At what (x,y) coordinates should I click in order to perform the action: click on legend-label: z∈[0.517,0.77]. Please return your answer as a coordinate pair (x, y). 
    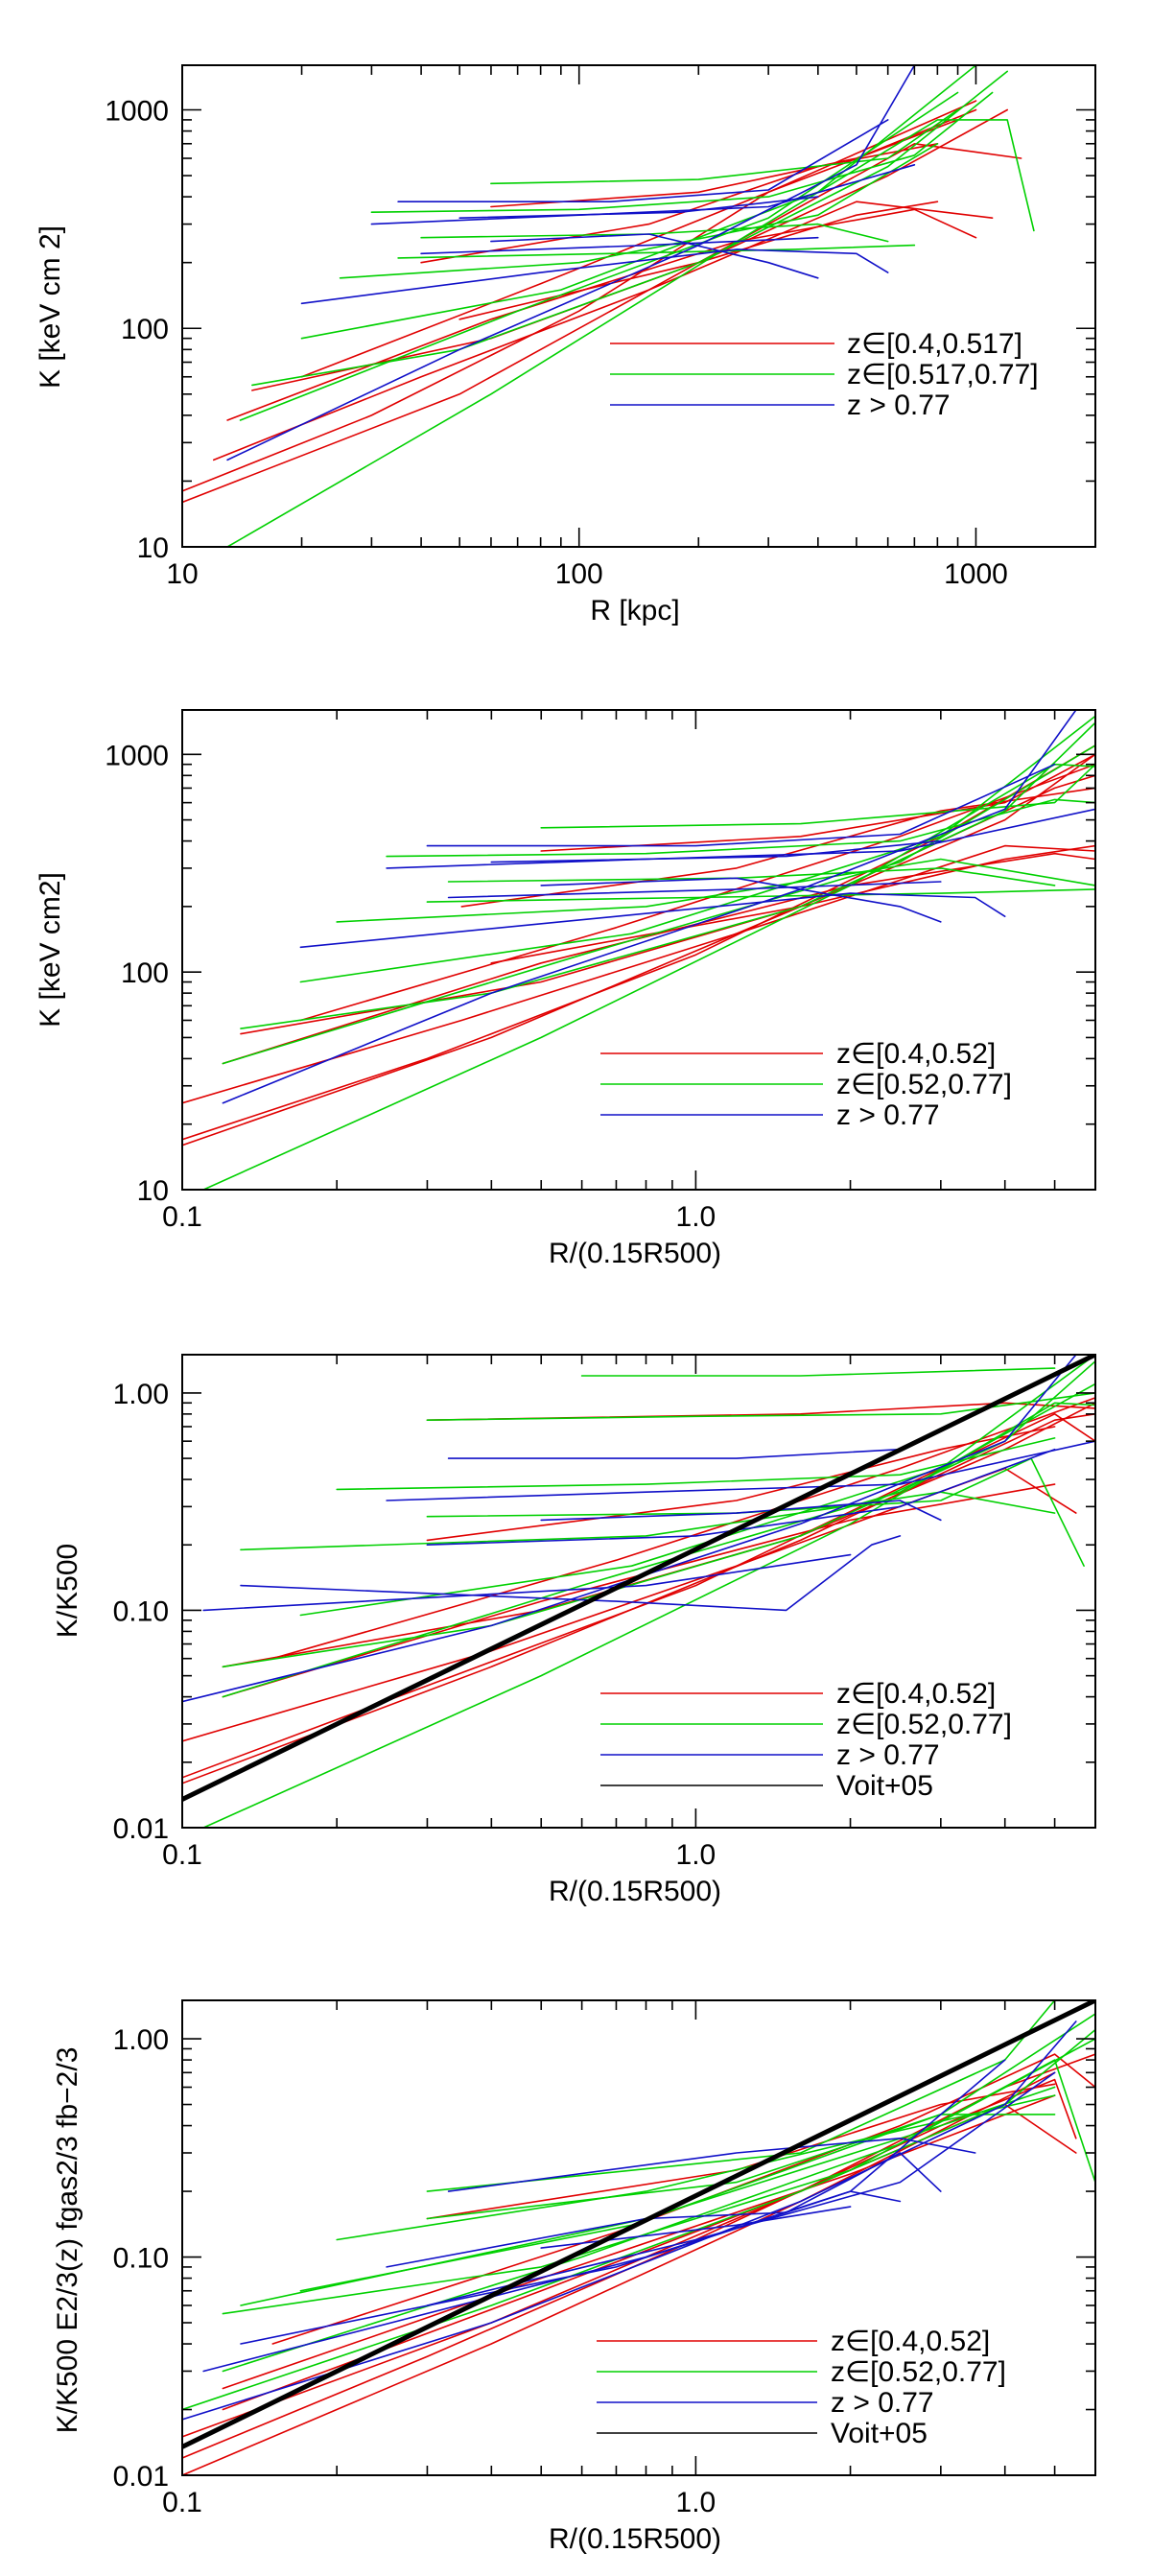
    Looking at the image, I should click on (943, 374).